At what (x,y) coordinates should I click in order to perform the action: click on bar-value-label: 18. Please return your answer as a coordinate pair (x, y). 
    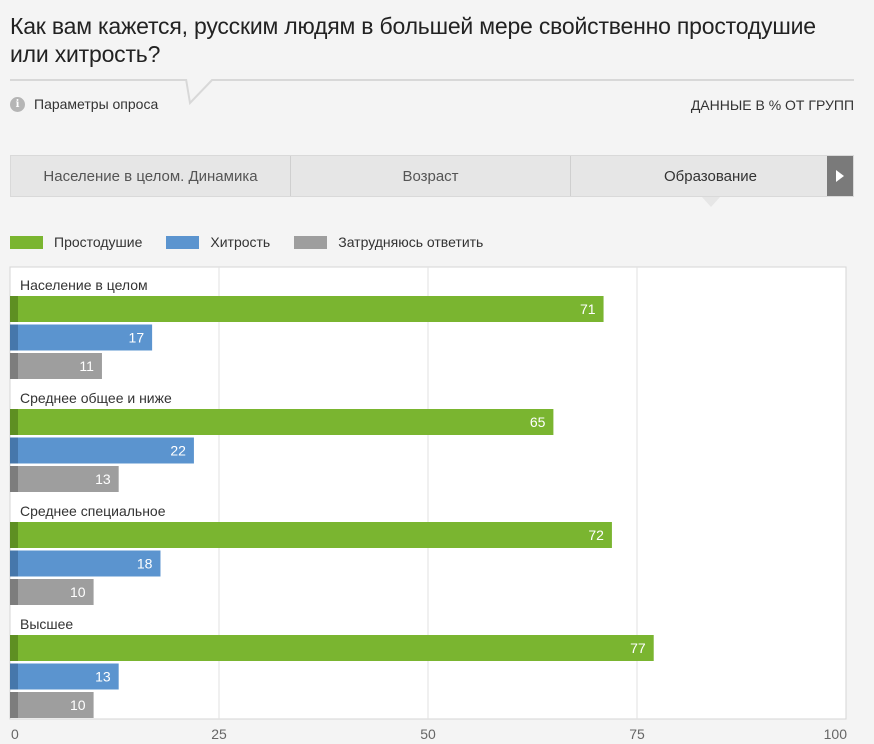
    Looking at the image, I should click on (145, 564).